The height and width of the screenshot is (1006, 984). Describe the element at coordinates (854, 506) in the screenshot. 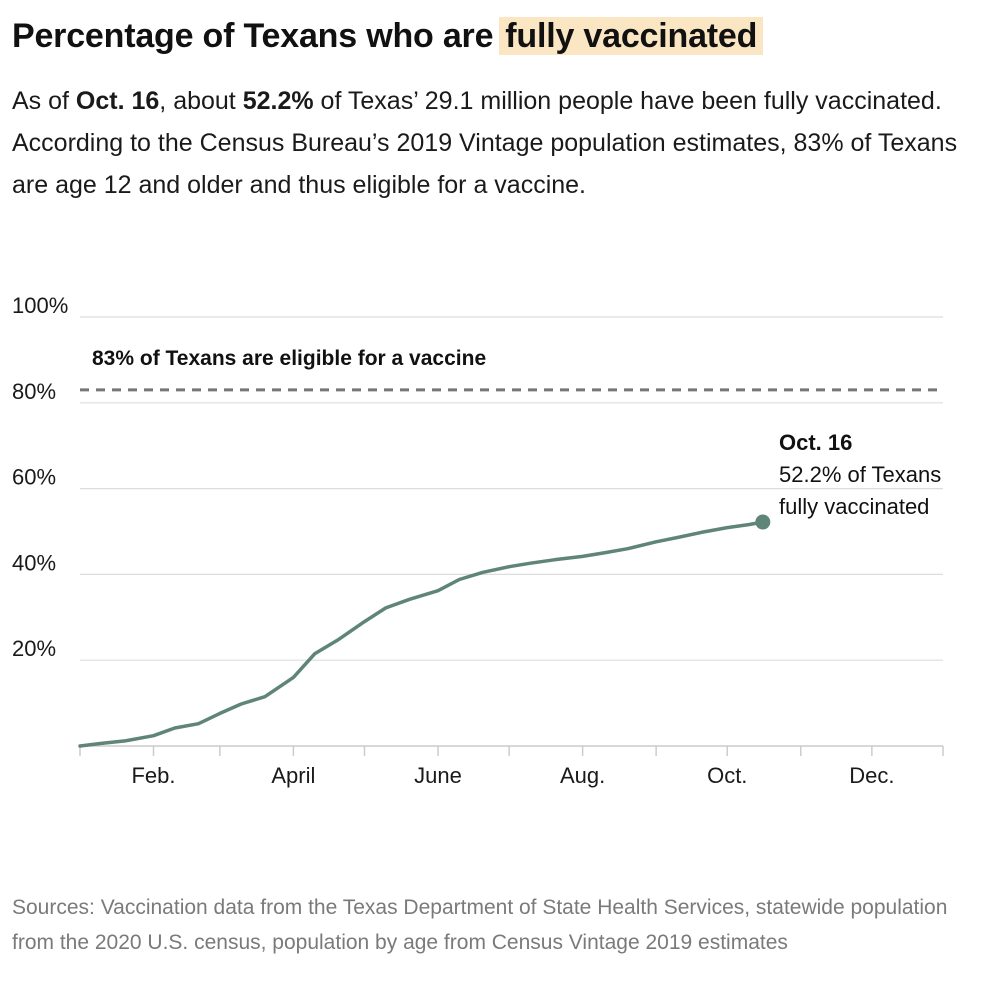

I see `annotation-line2: fully vaccinated` at that location.